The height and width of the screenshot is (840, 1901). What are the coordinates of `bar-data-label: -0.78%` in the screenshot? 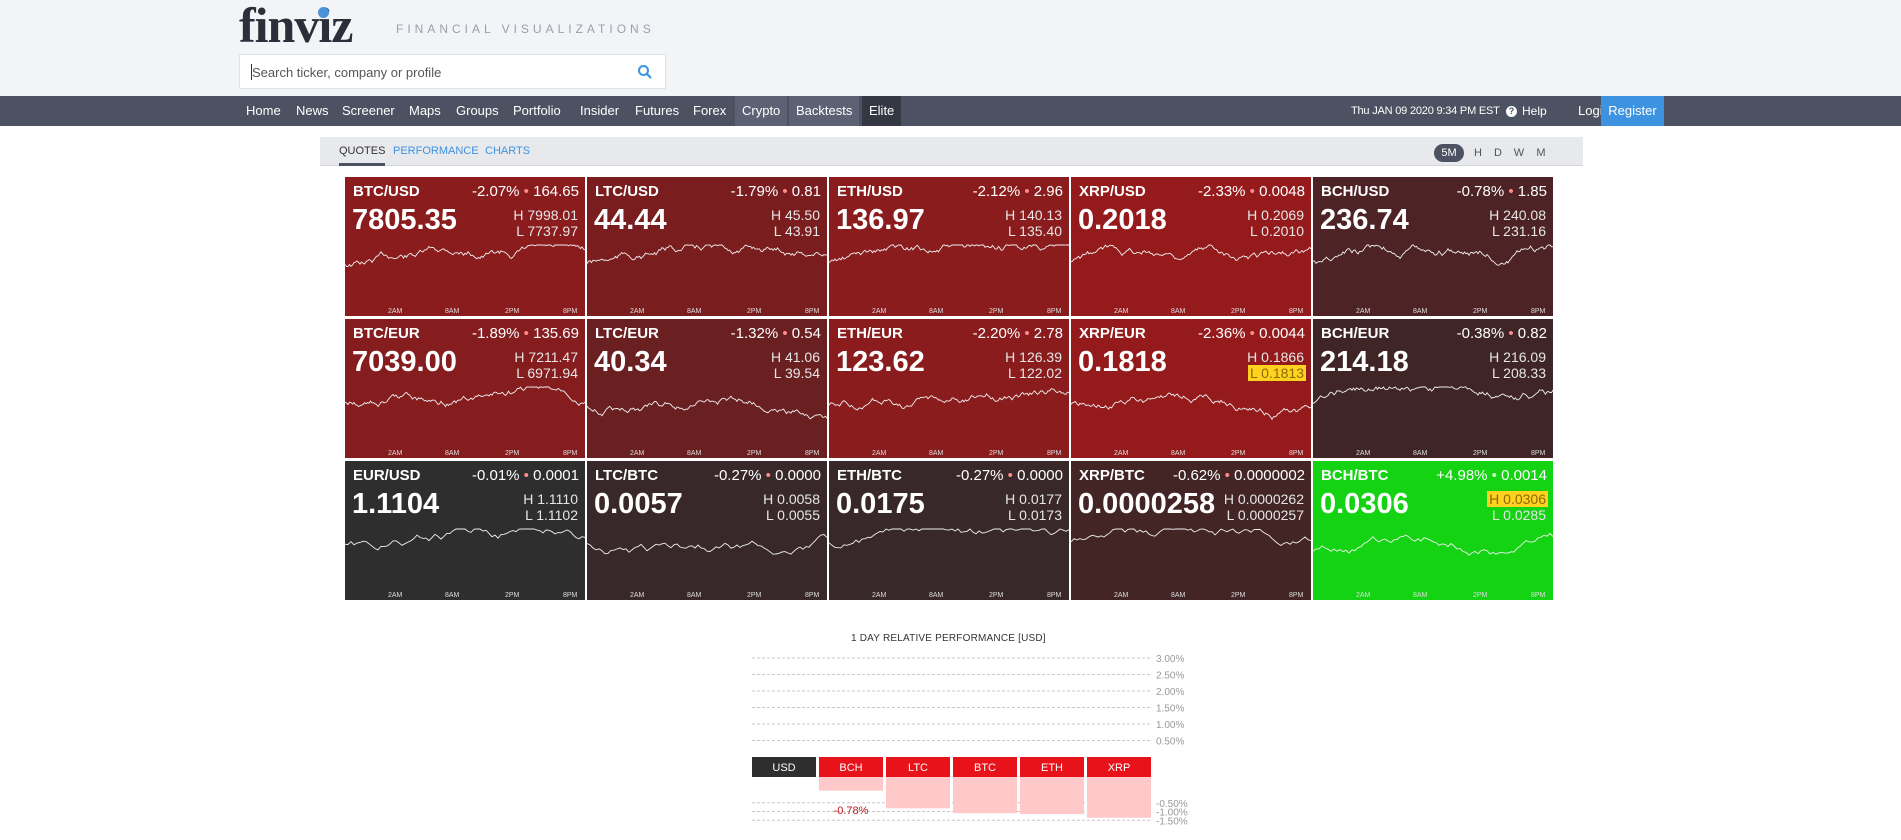 It's located at (851, 811).